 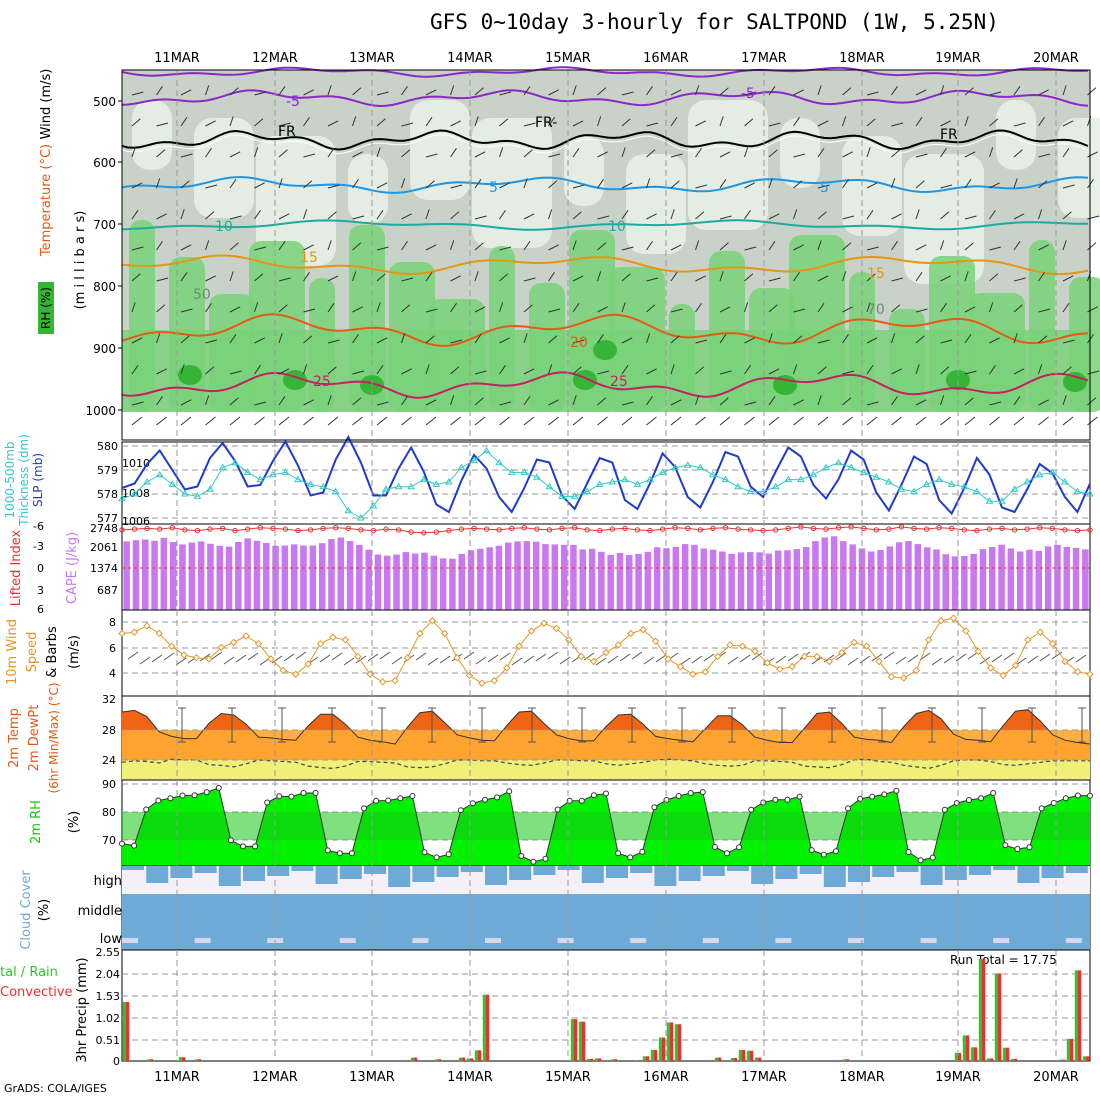 I want to click on wind-ytick: 8, so click(x=112, y=622).